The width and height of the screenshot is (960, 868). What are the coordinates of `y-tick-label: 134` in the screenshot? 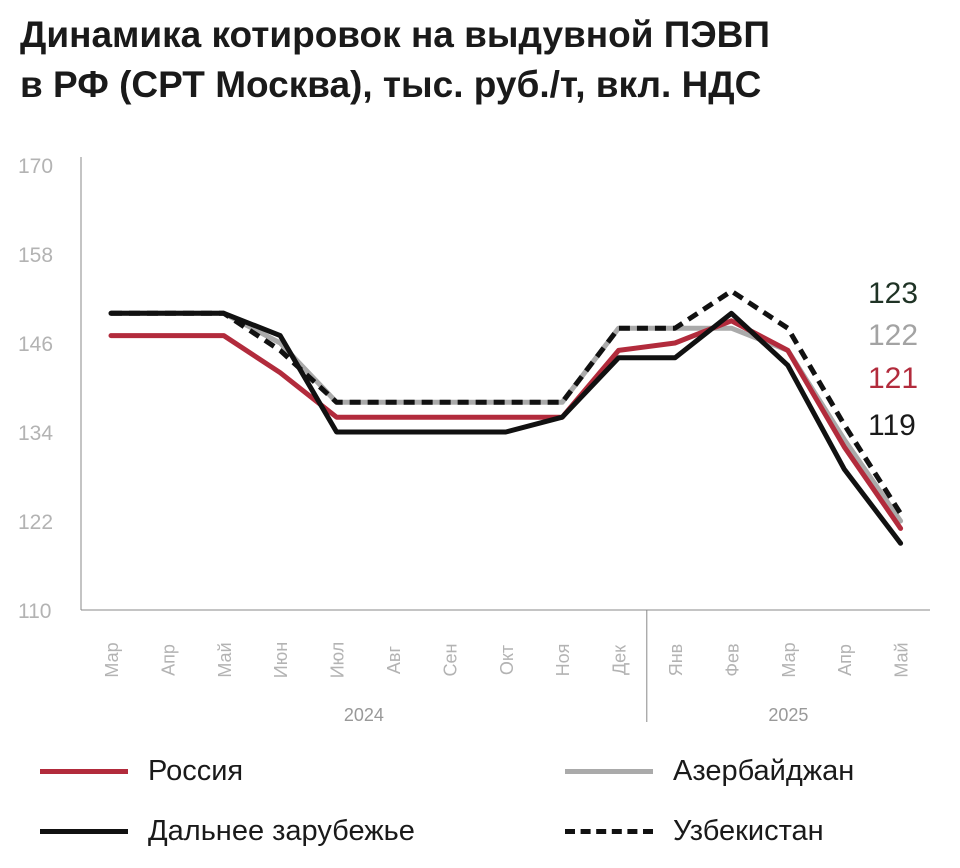 It's located at (35, 433).